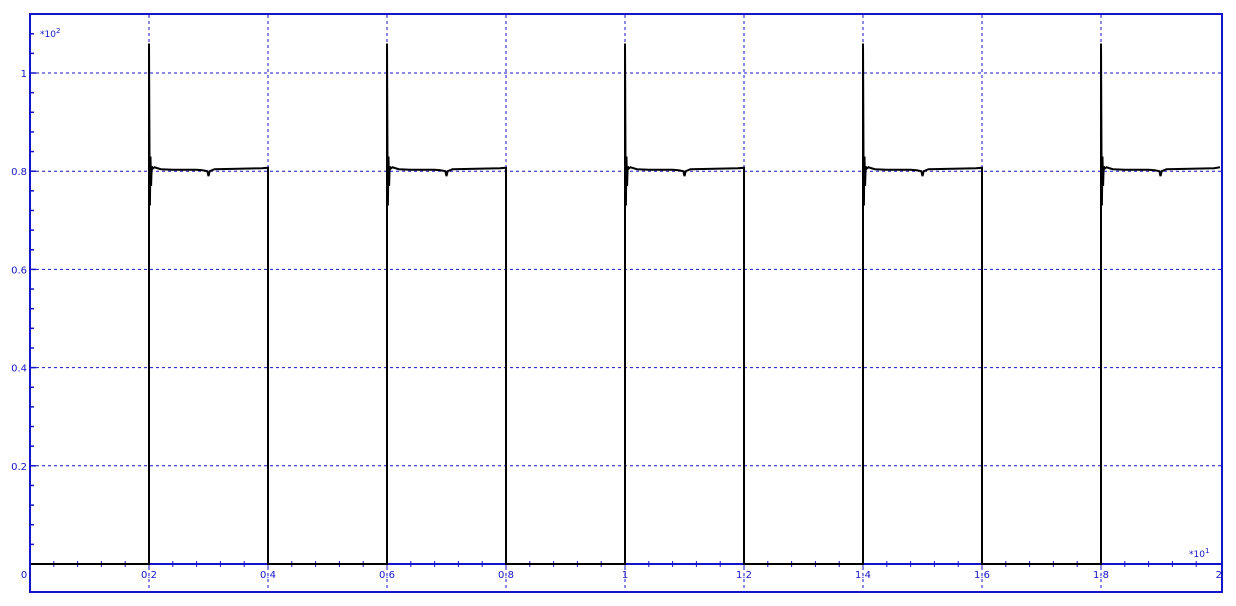 The image size is (1236, 606). I want to click on x-tick-label: 0.6, so click(387, 575).